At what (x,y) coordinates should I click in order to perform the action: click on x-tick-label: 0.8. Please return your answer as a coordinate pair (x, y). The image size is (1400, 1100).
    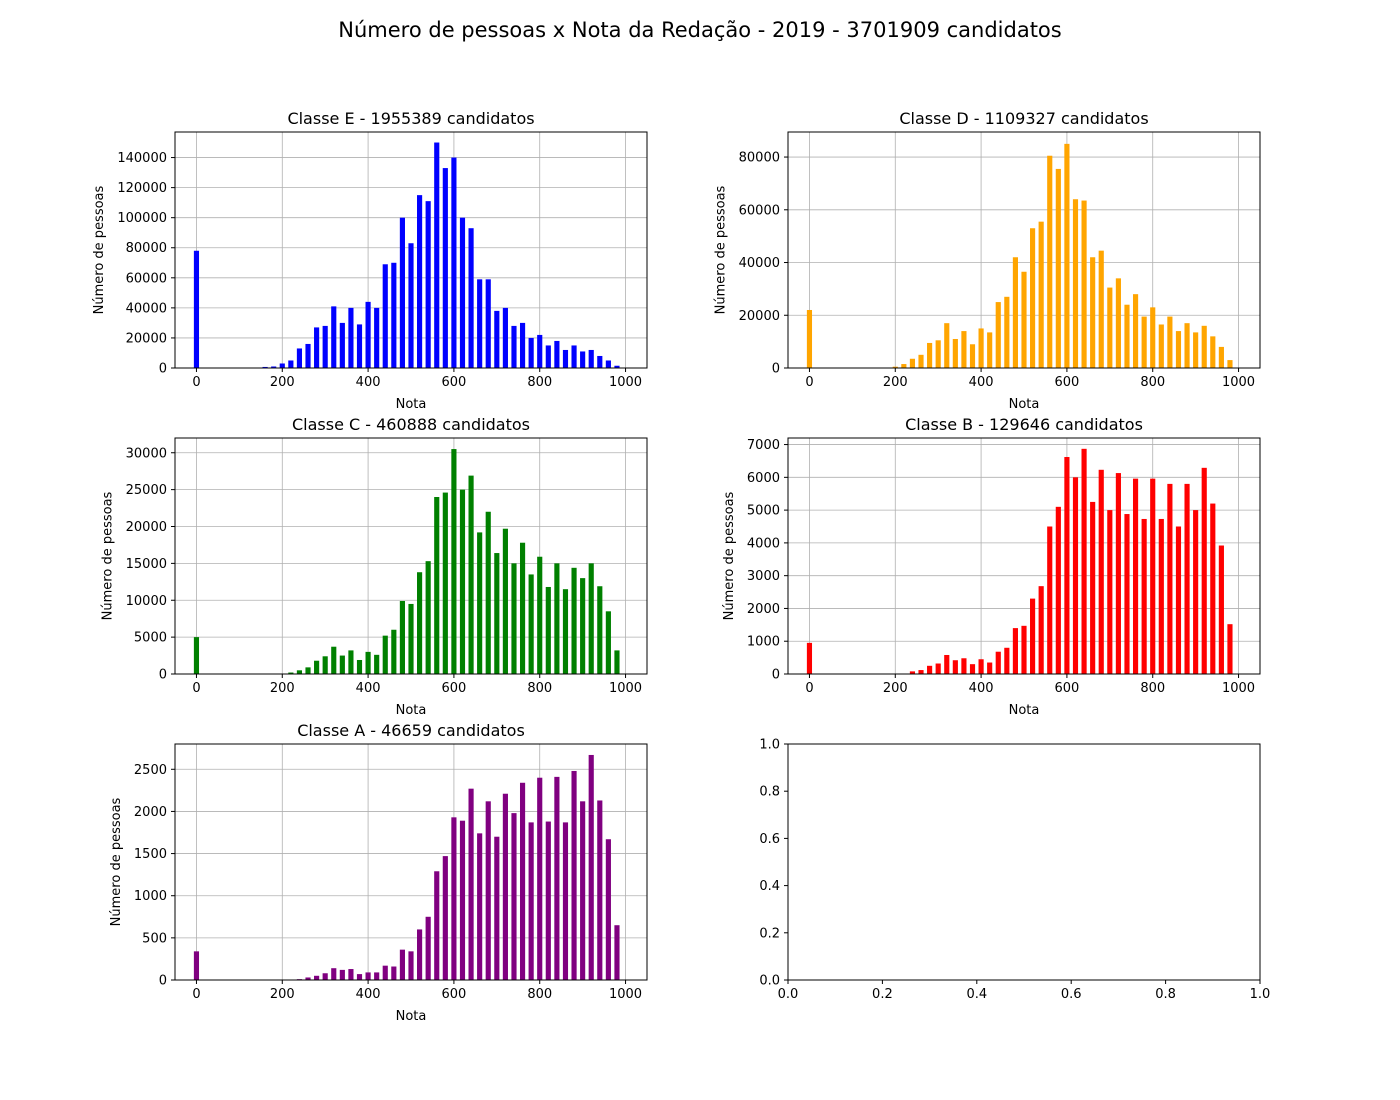
    Looking at the image, I should click on (1165, 994).